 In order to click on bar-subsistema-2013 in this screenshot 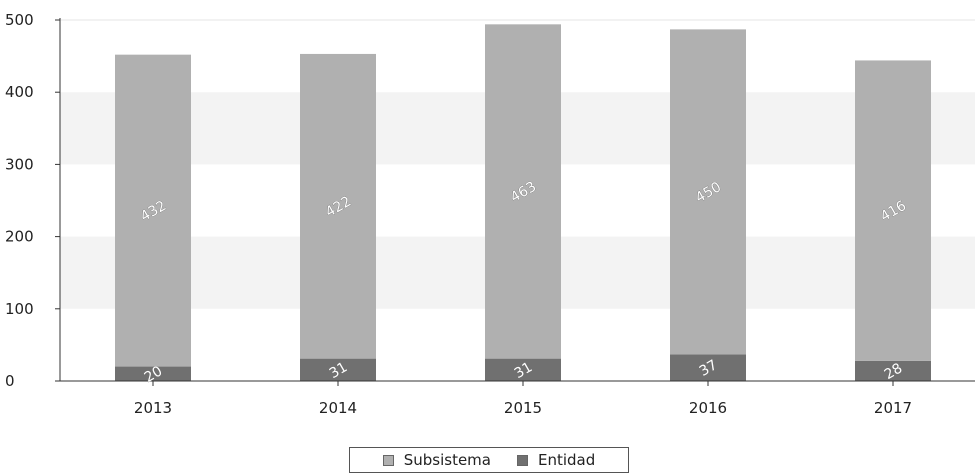, I will do `click(153, 210)`.